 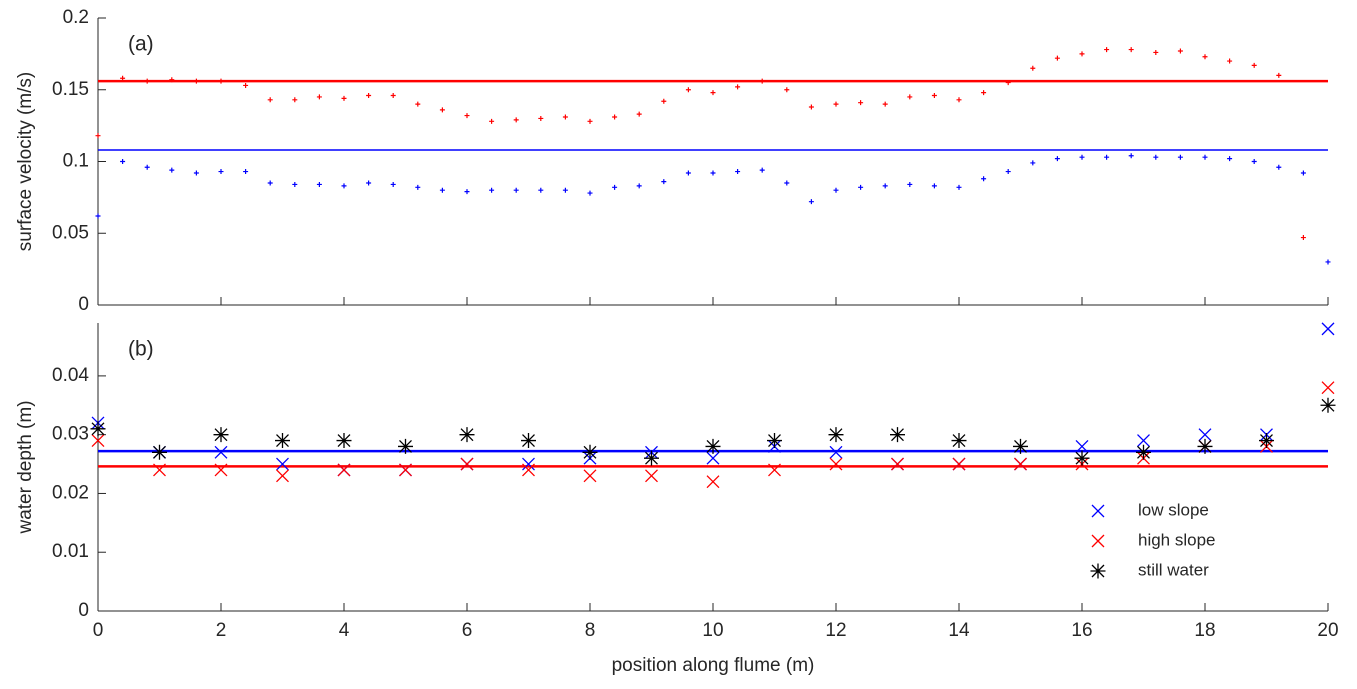 I want to click on y-tick-label: 0.02, so click(x=70, y=492).